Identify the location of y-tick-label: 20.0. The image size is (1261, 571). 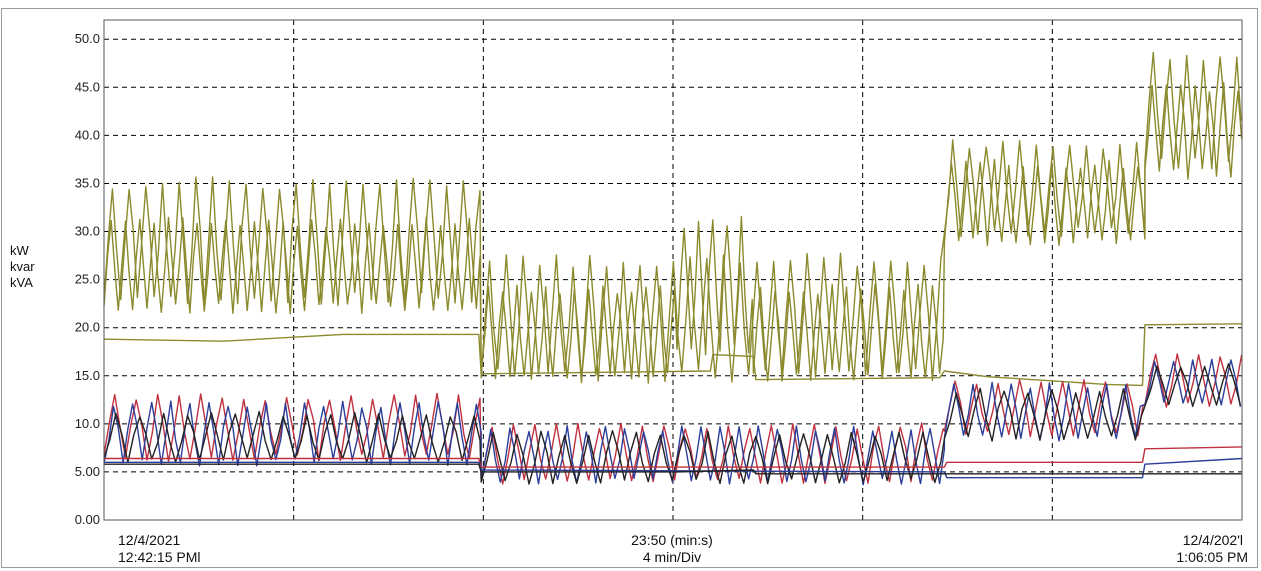
(87, 327).